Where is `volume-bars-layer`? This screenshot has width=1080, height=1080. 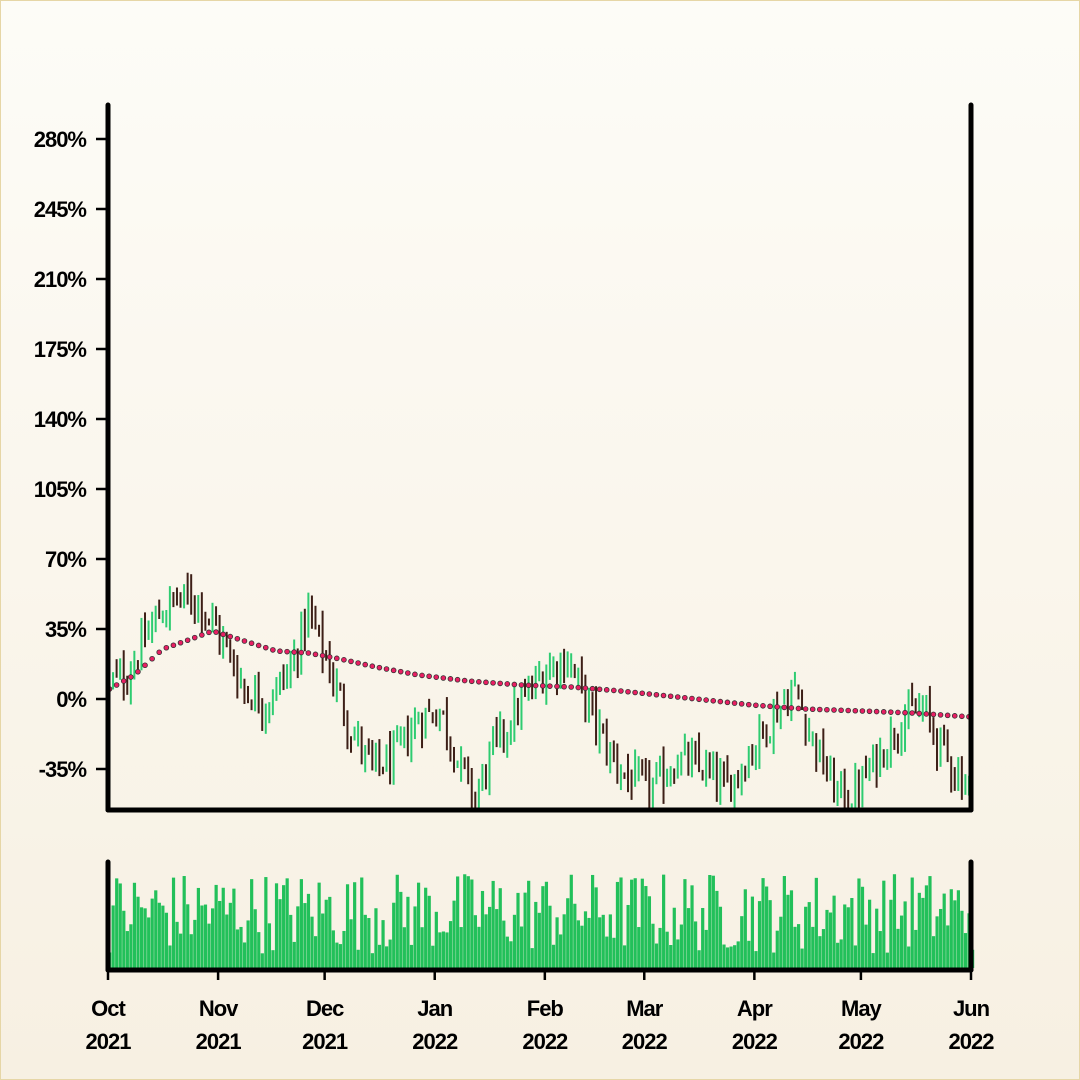
volume-bars-layer is located at coordinates (541, 921).